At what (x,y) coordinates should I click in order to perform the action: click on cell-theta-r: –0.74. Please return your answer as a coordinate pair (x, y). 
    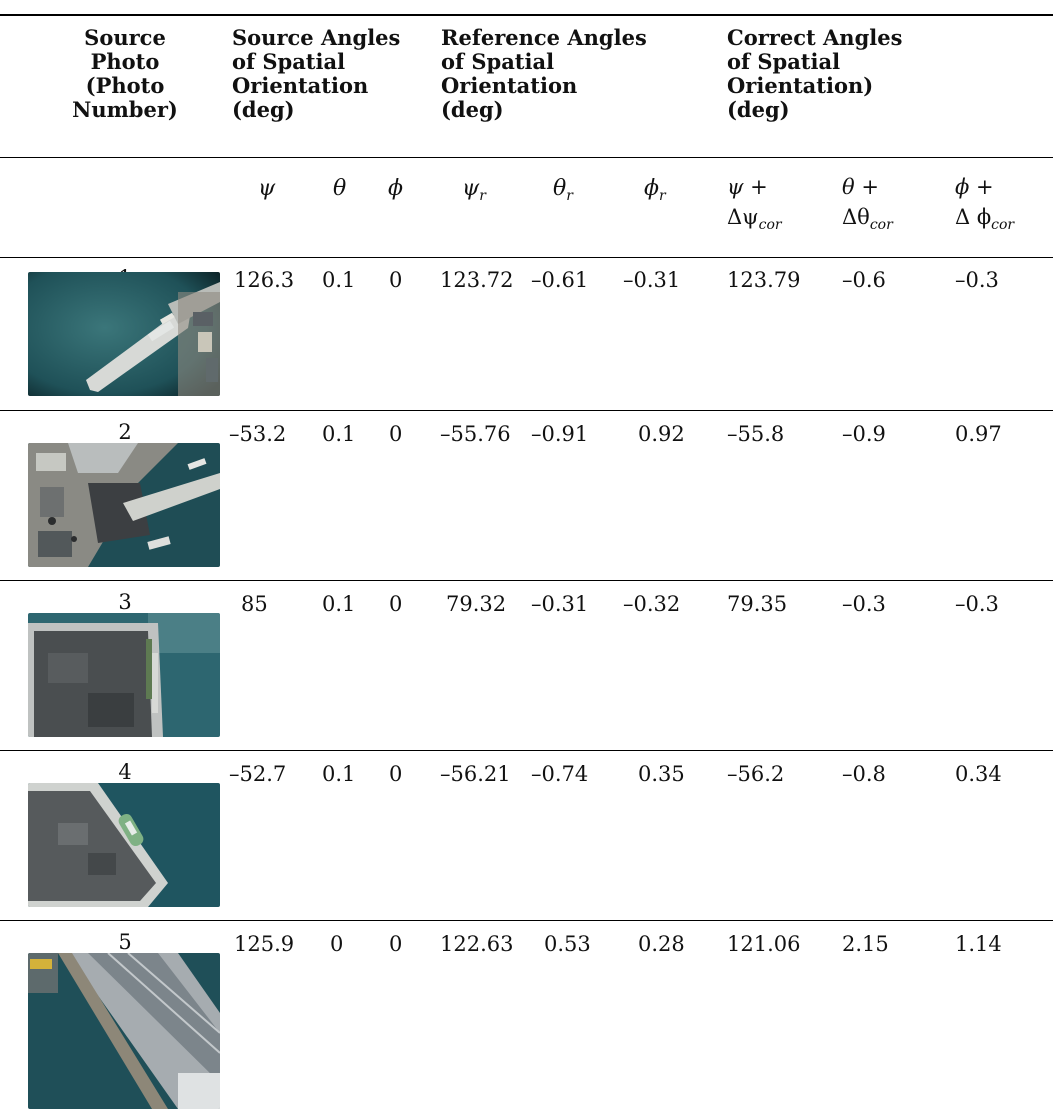
    Looking at the image, I should click on (560, 774).